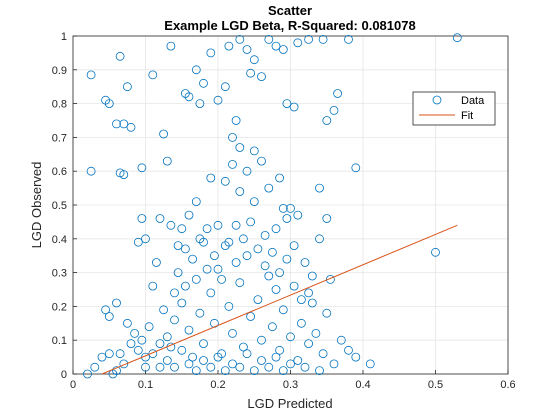  Describe the element at coordinates (59, 71) in the screenshot. I see `y-tick-label: 0.9` at that location.